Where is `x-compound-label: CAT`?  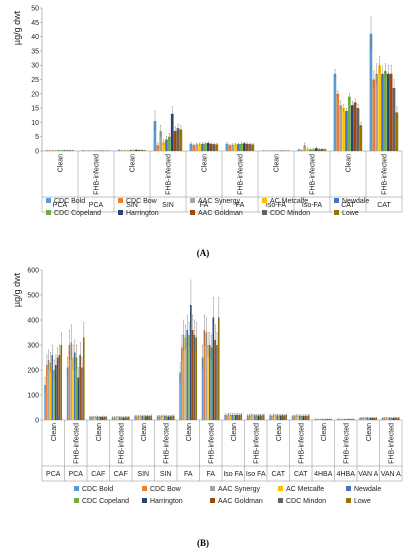 x-compound-label: CAT is located at coordinates (384, 205).